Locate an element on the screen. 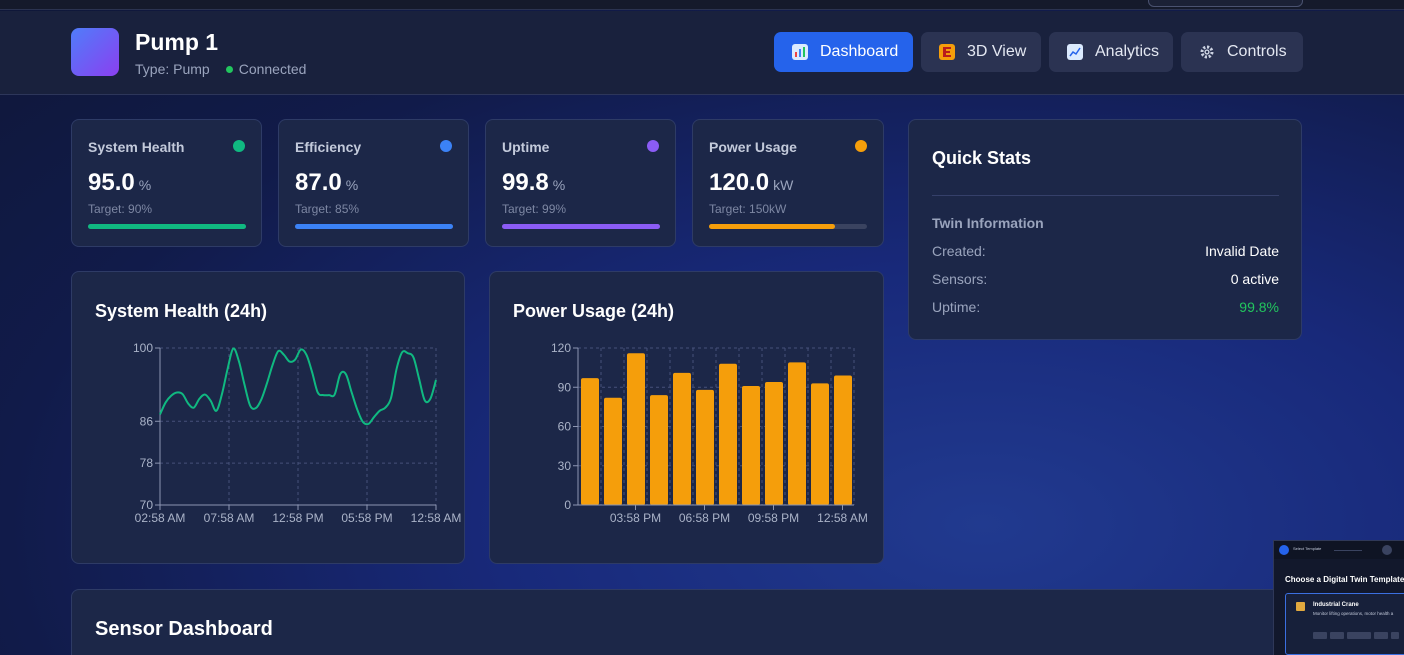  x-tick-label: 12:58 PM is located at coordinates (297, 518).